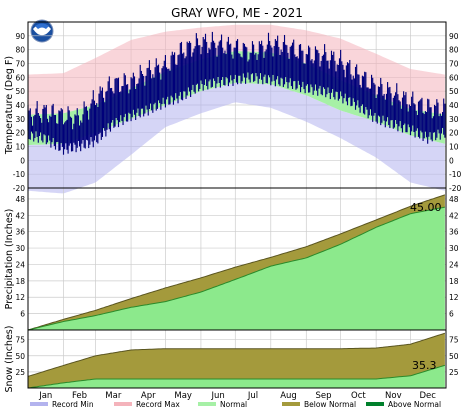  Describe the element at coordinates (20, 147) in the screenshot. I see `y-tick-label-left: 10` at that location.